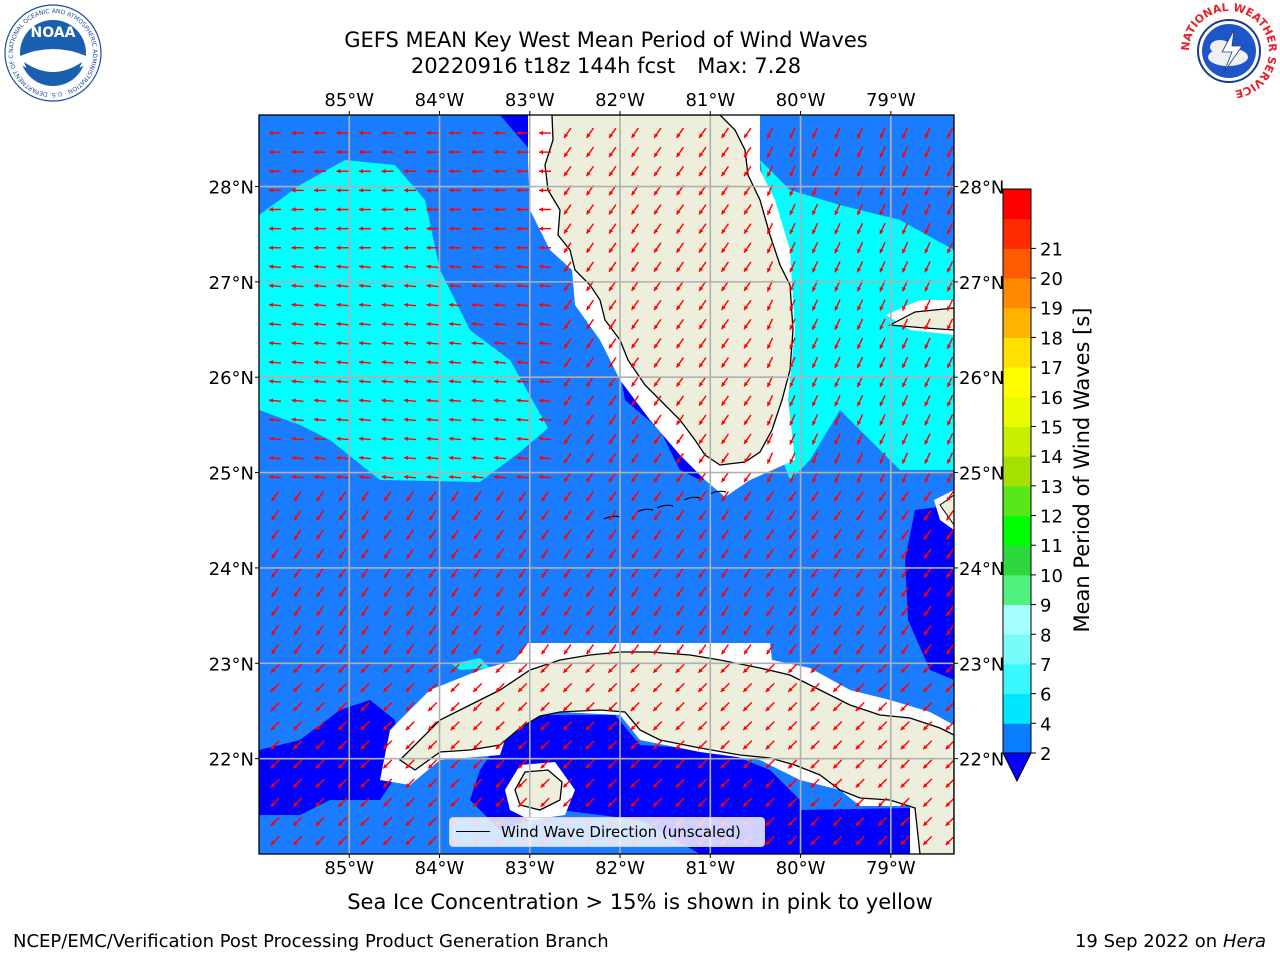  Describe the element at coordinates (1051, 398) in the screenshot. I see `colorbar-tick-label-12: 16` at that location.